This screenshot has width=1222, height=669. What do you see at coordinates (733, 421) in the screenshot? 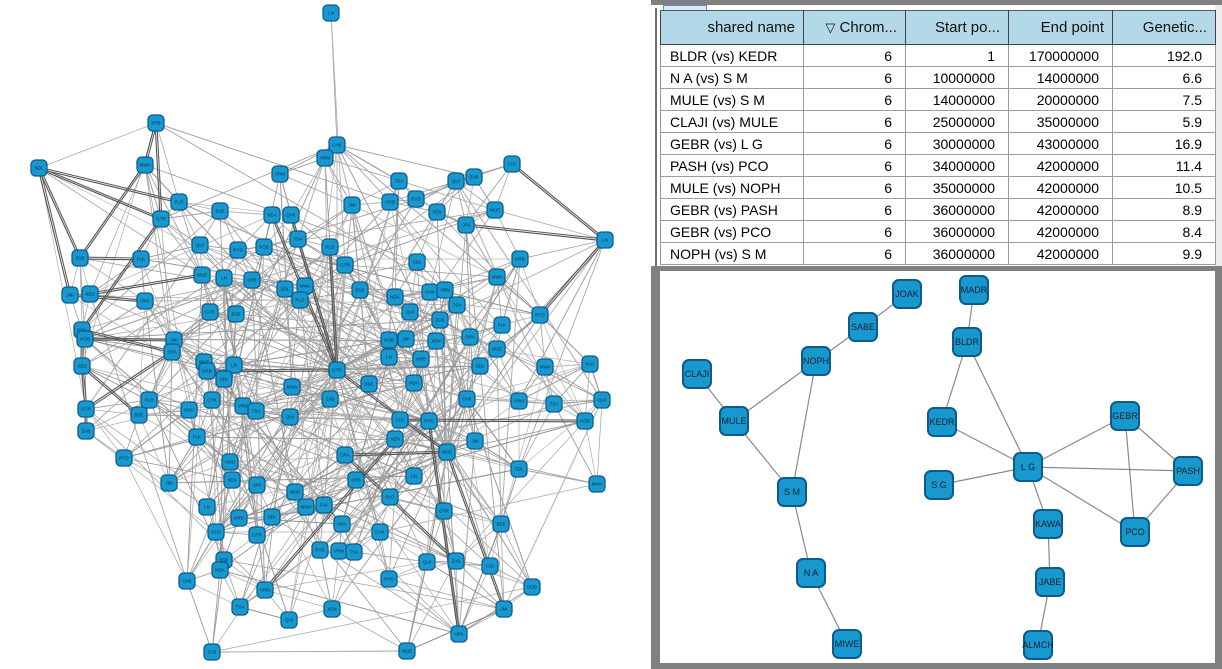
I see `svg-text: MULE` at bounding box center [733, 421].